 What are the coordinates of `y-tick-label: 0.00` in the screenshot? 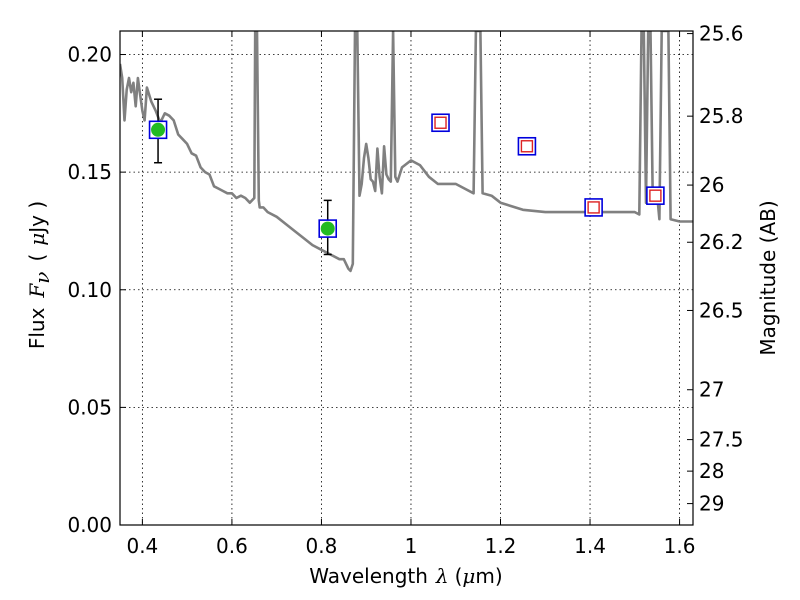 It's located at (89, 525).